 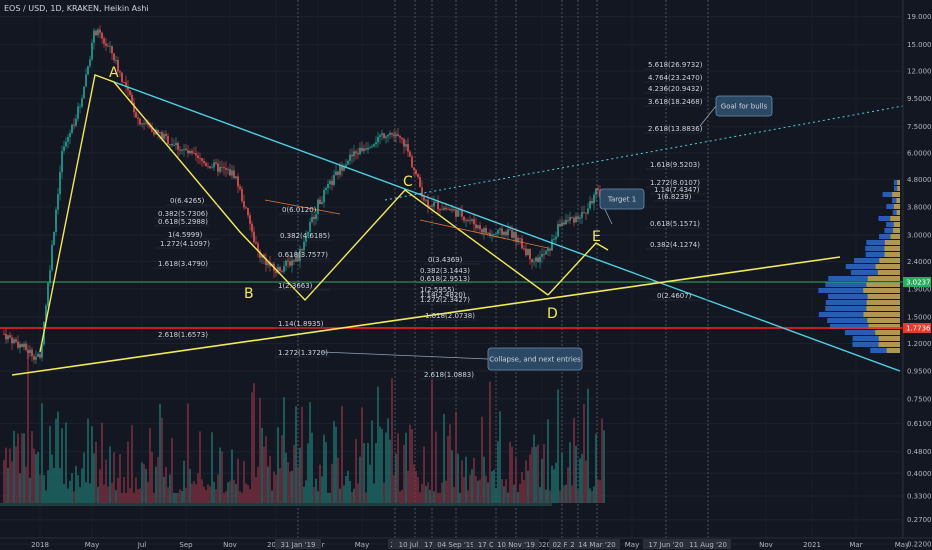 I want to click on fib-label: 0(3.4369), so click(x=445, y=260).